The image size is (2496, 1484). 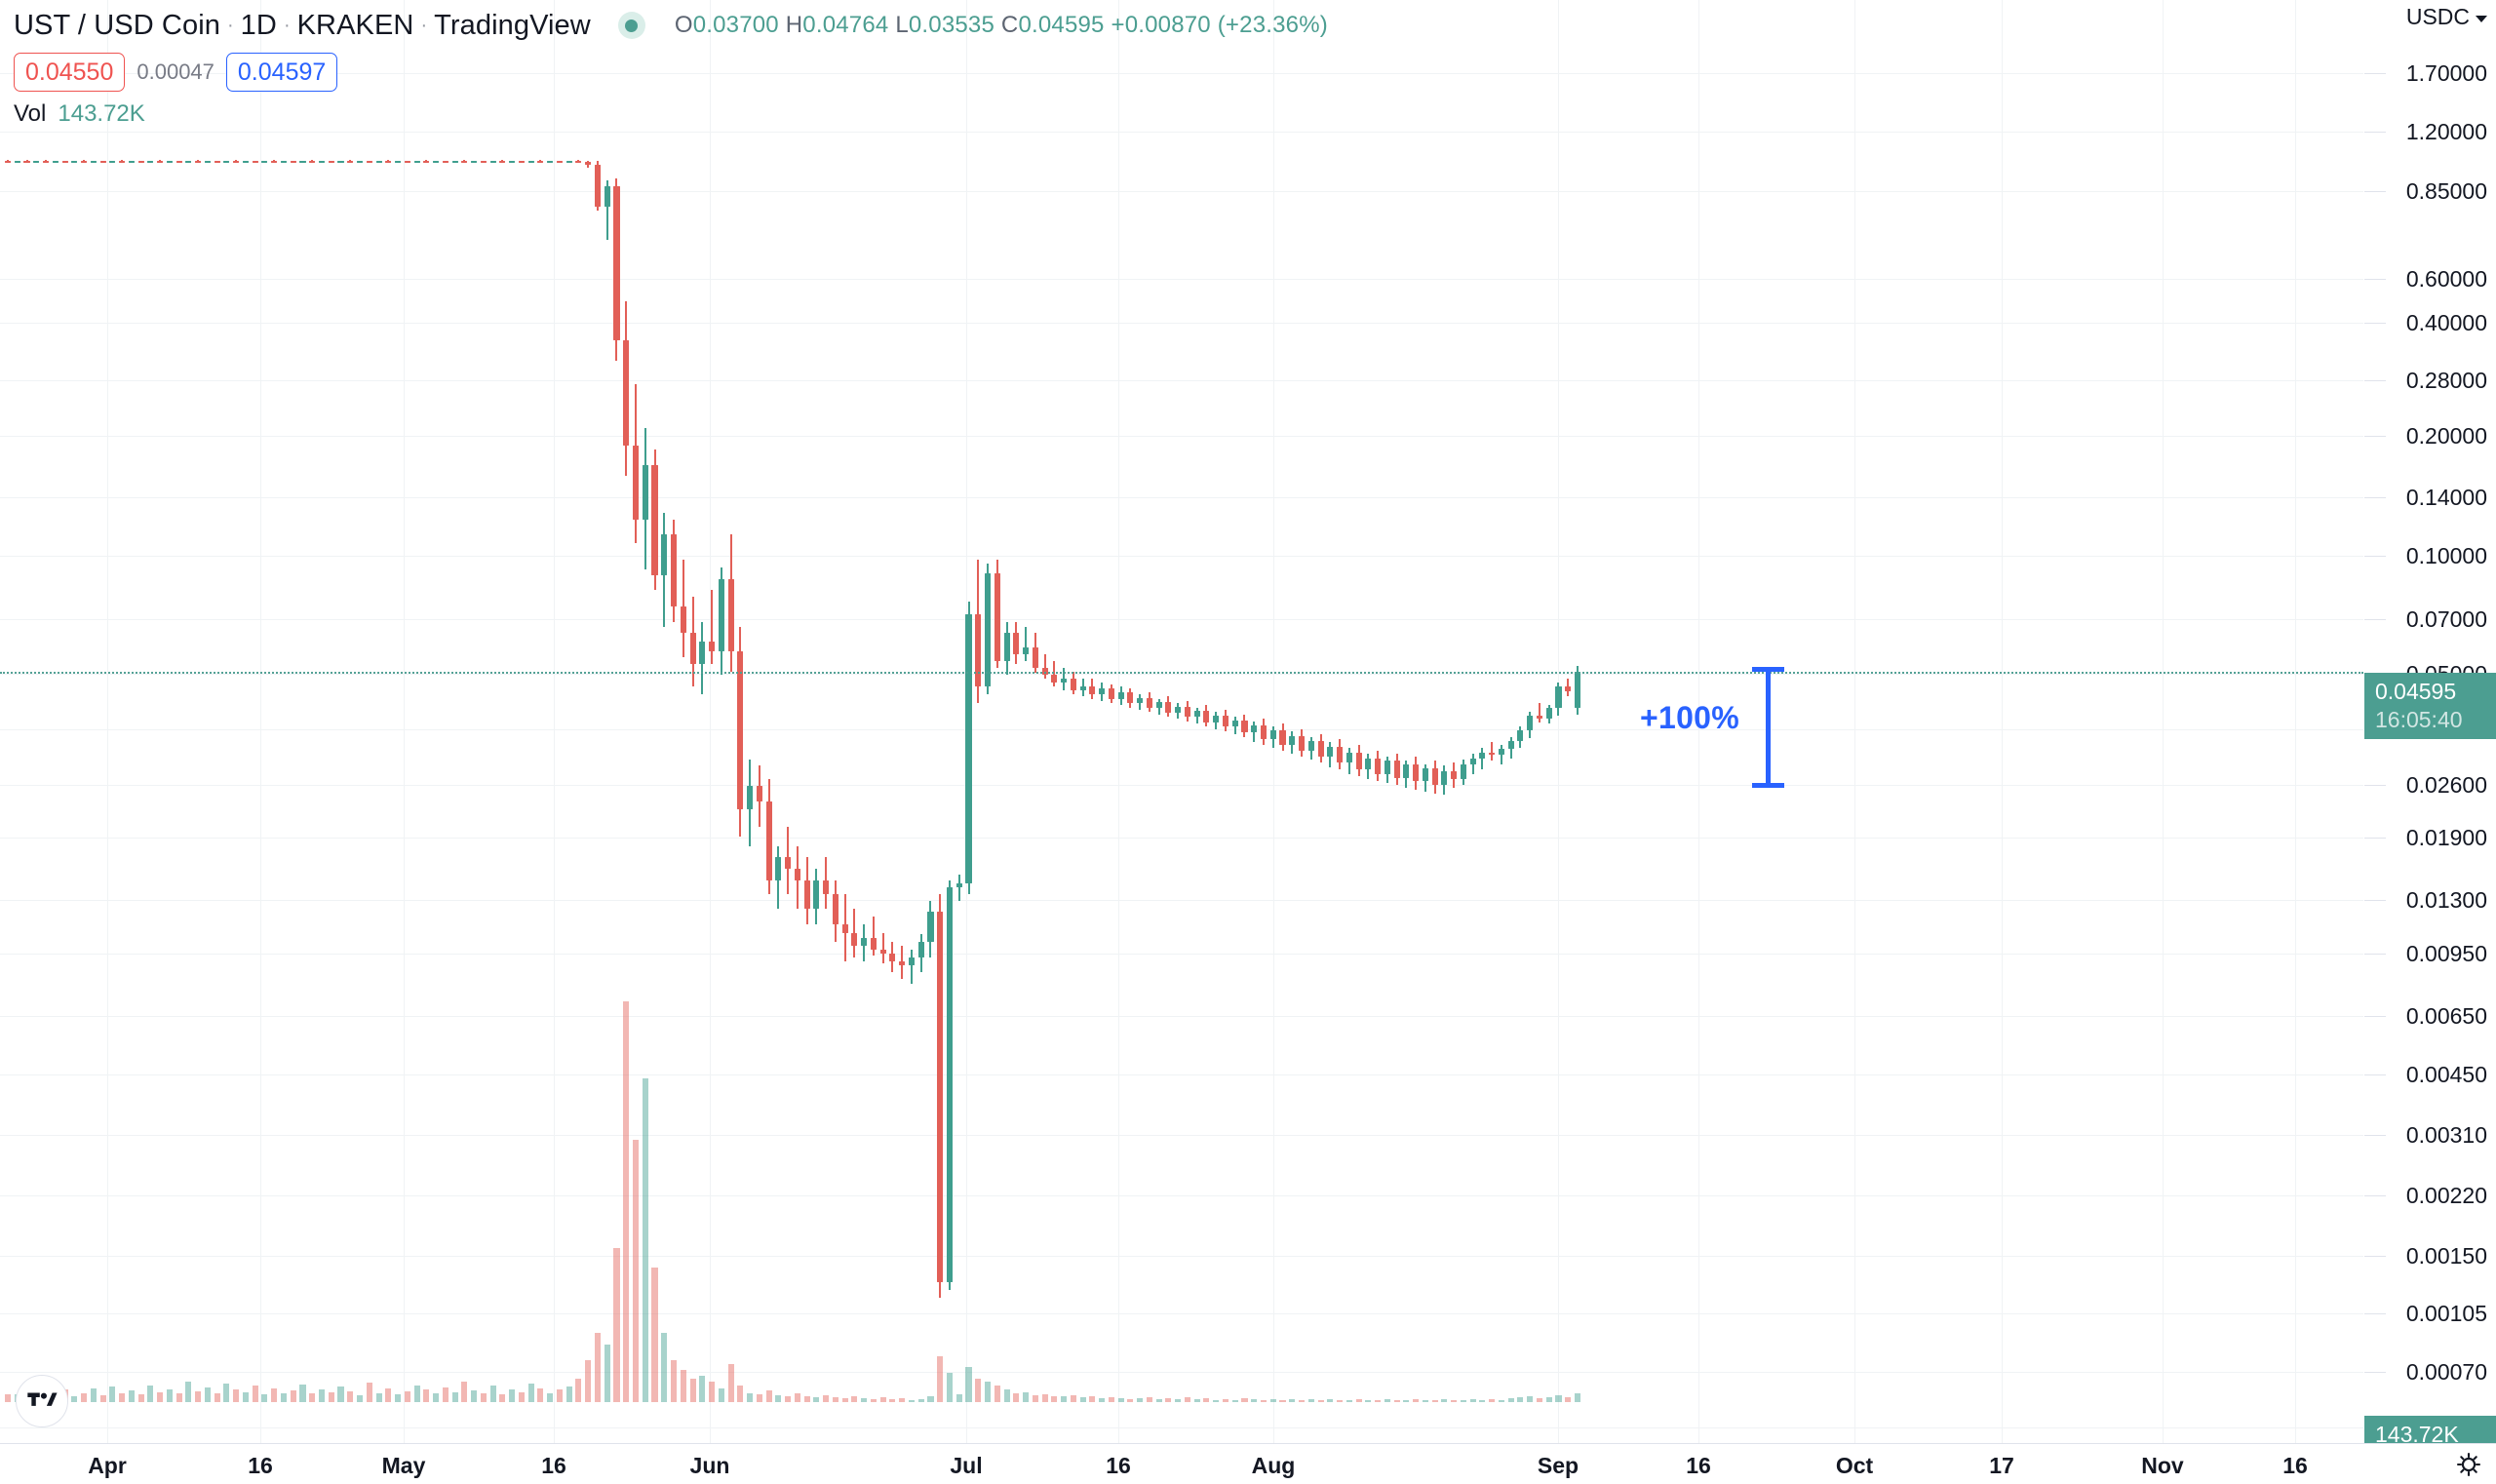 What do you see at coordinates (631, 25) in the screenshot?
I see `market-open-dot-icon` at bounding box center [631, 25].